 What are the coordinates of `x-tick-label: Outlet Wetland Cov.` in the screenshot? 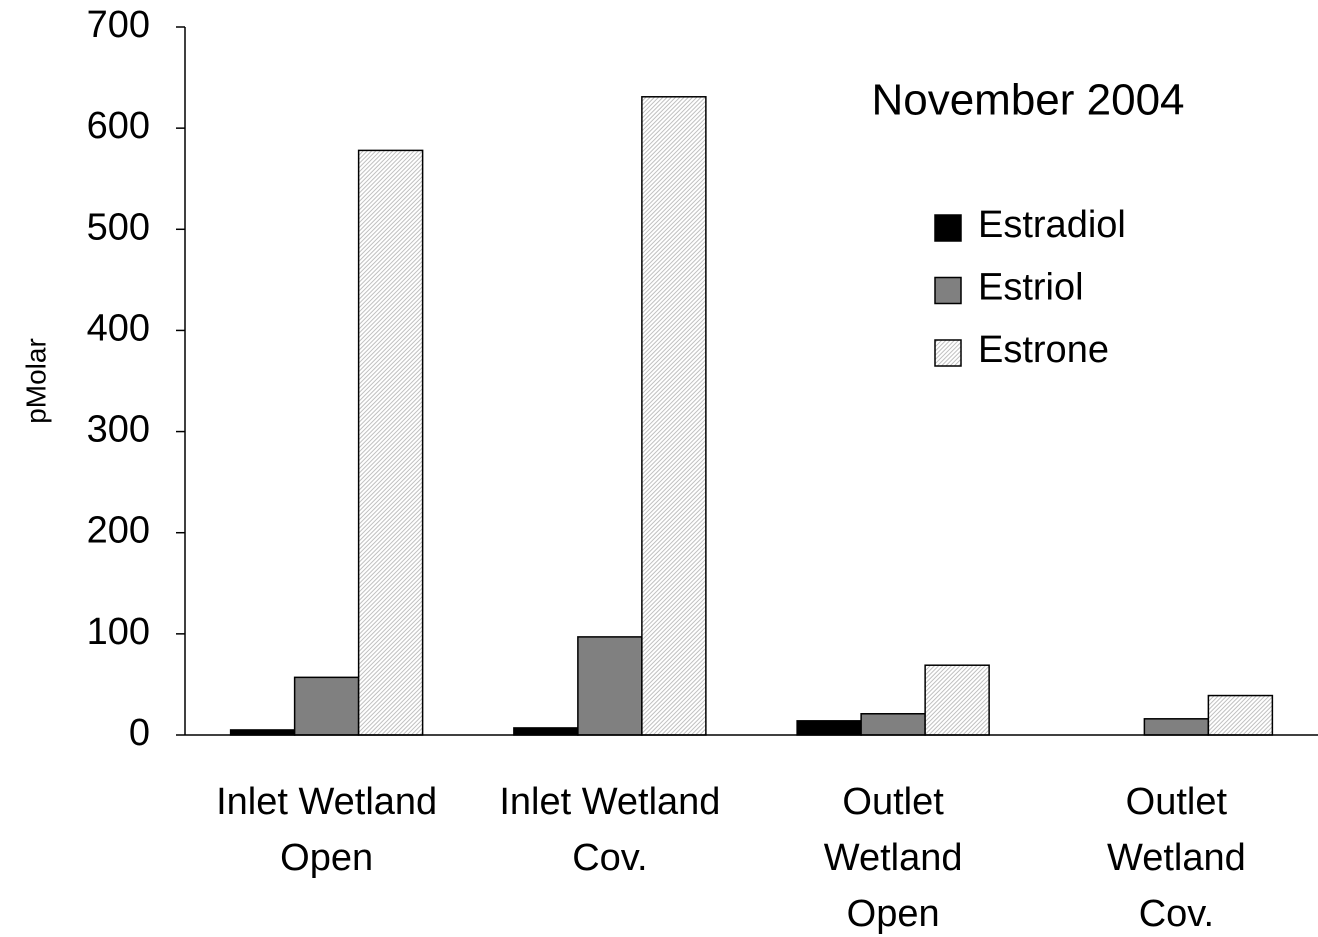 It's located at (1176, 858).